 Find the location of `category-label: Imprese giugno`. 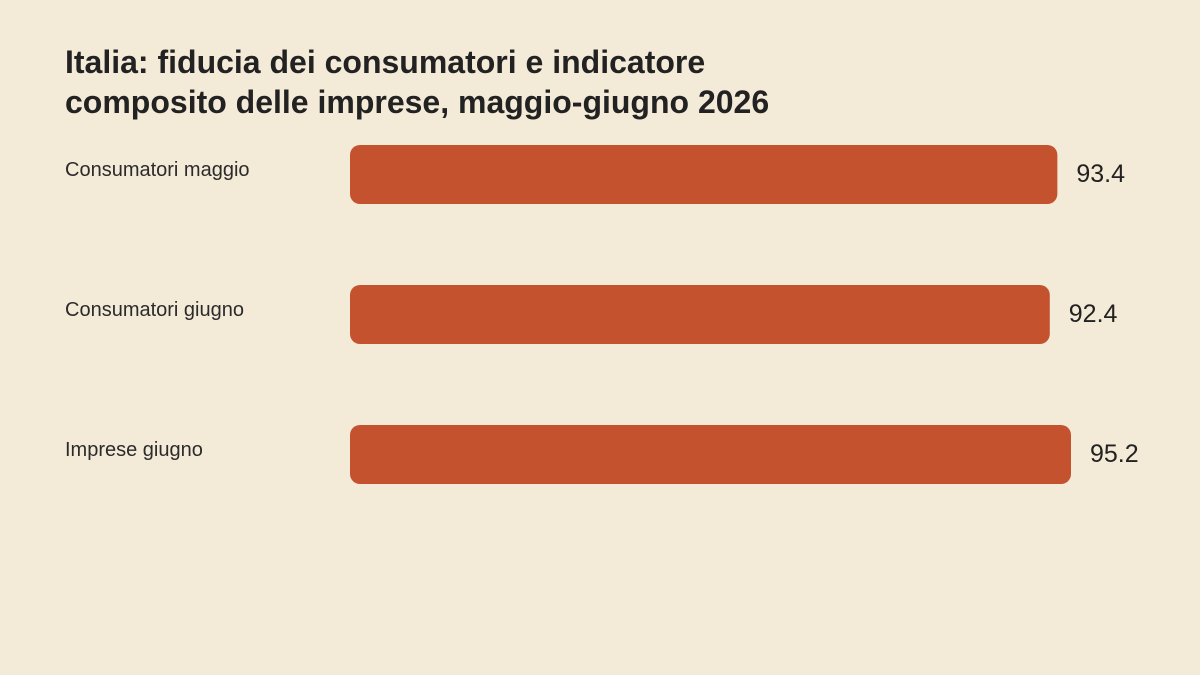

category-label: Imprese giugno is located at coordinates (134, 450).